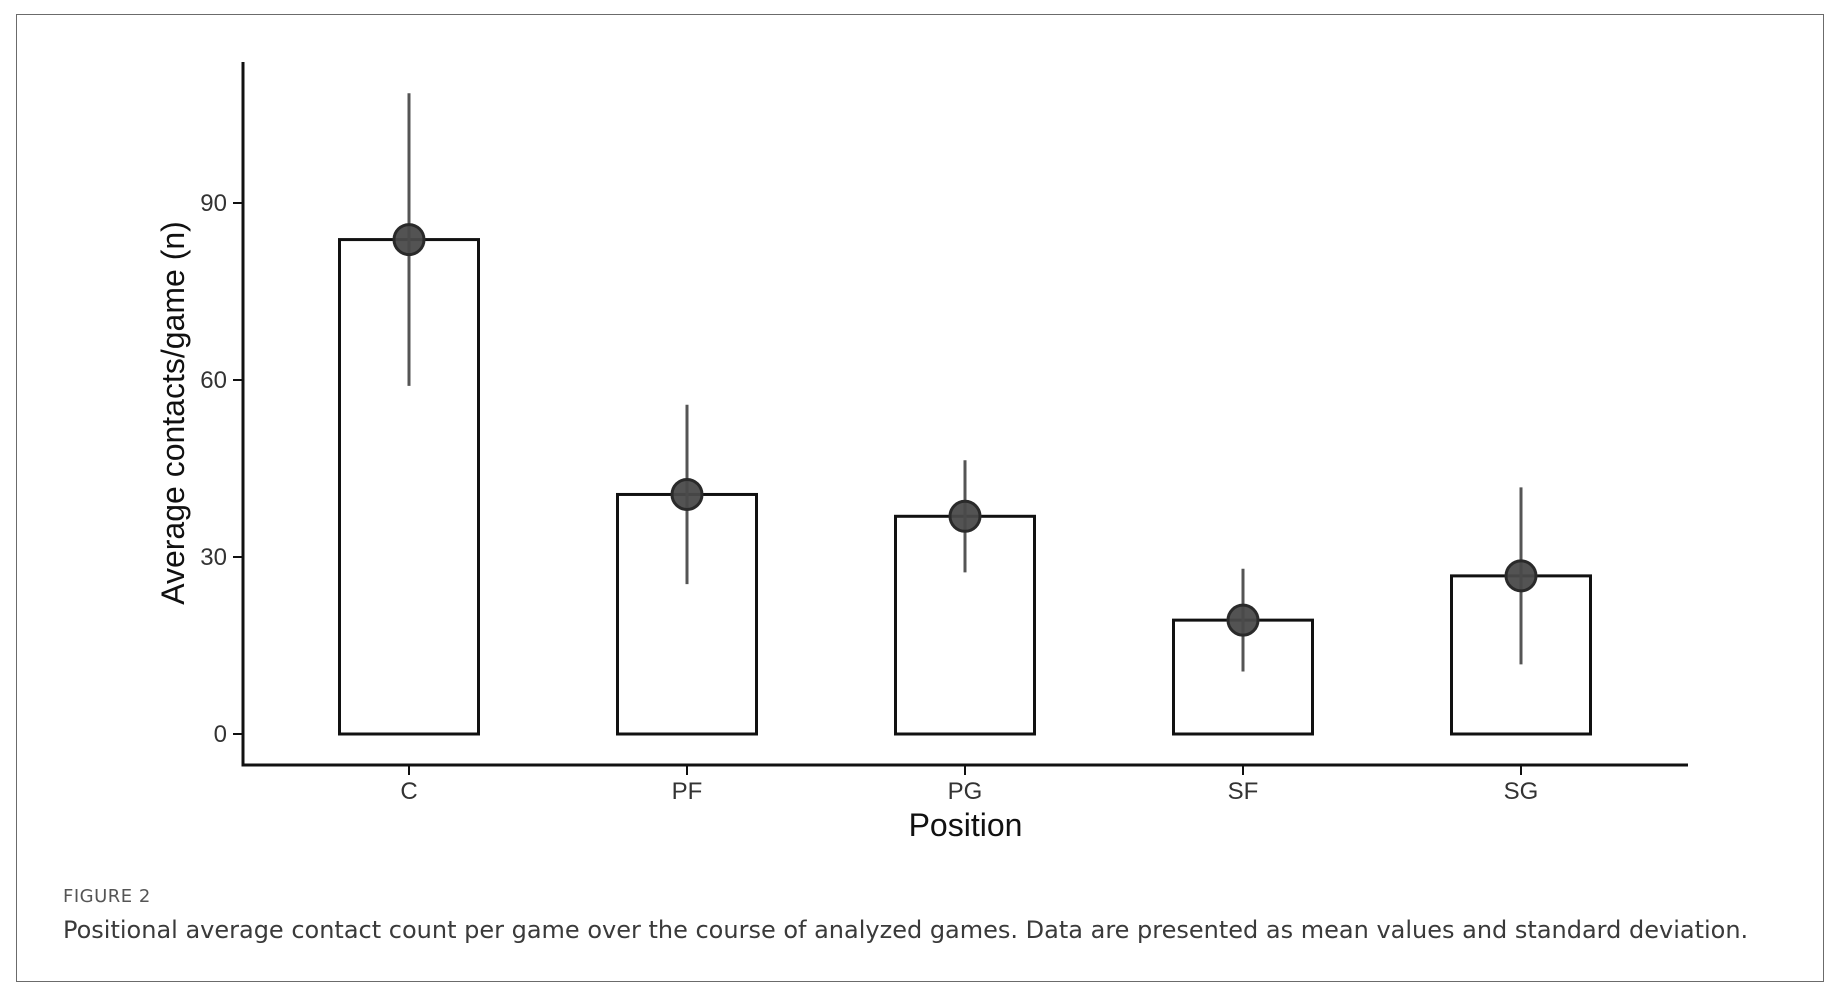  I want to click on x-axis-title: Position, so click(966, 825).